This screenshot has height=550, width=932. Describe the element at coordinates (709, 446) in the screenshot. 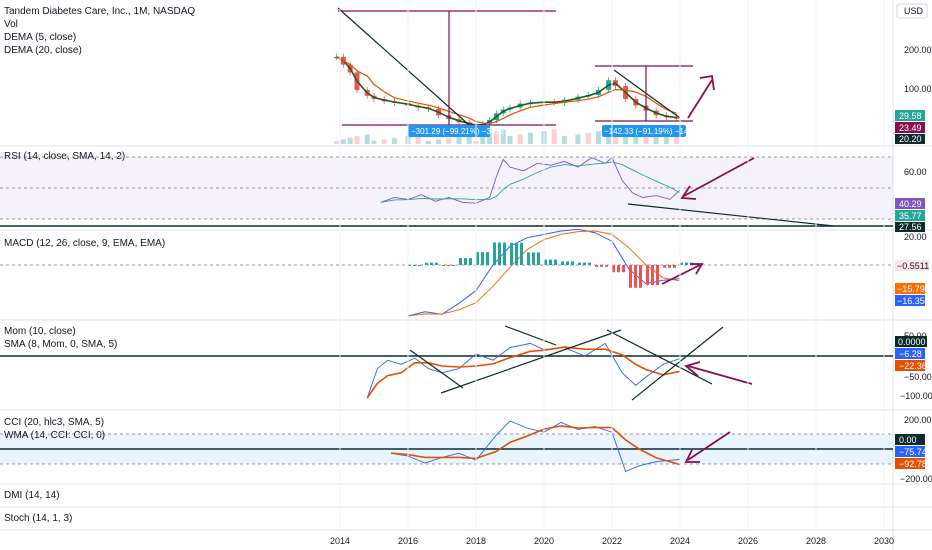

I see `cci-arrow` at that location.